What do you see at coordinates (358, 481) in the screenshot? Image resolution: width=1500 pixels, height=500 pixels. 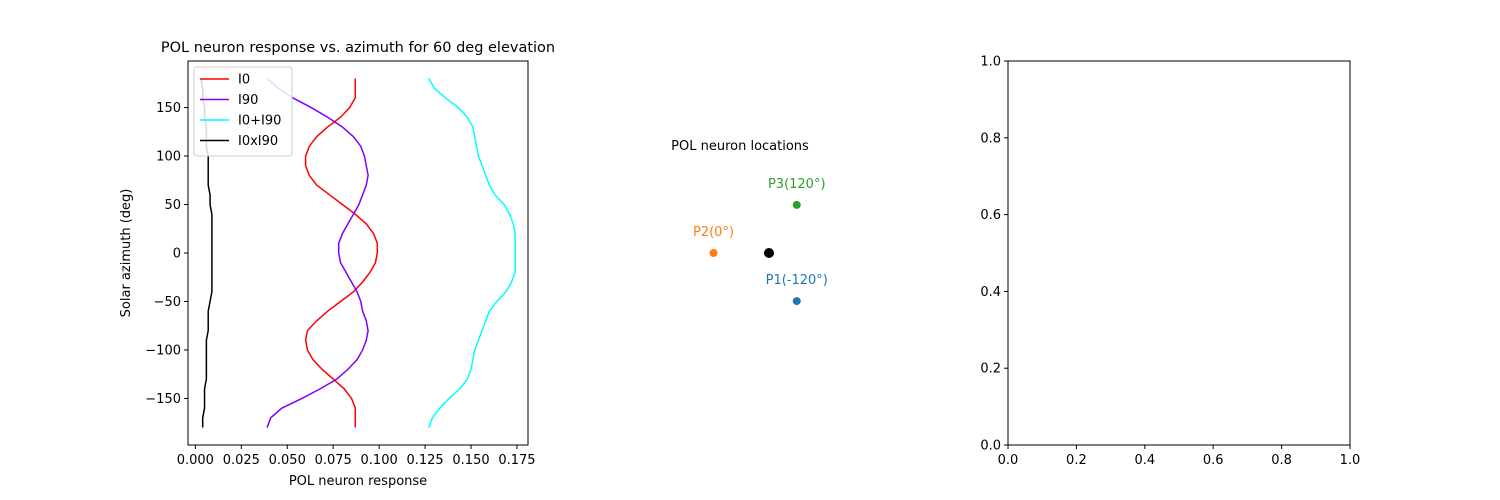 I see `x-axis-label: POL neuron response` at bounding box center [358, 481].